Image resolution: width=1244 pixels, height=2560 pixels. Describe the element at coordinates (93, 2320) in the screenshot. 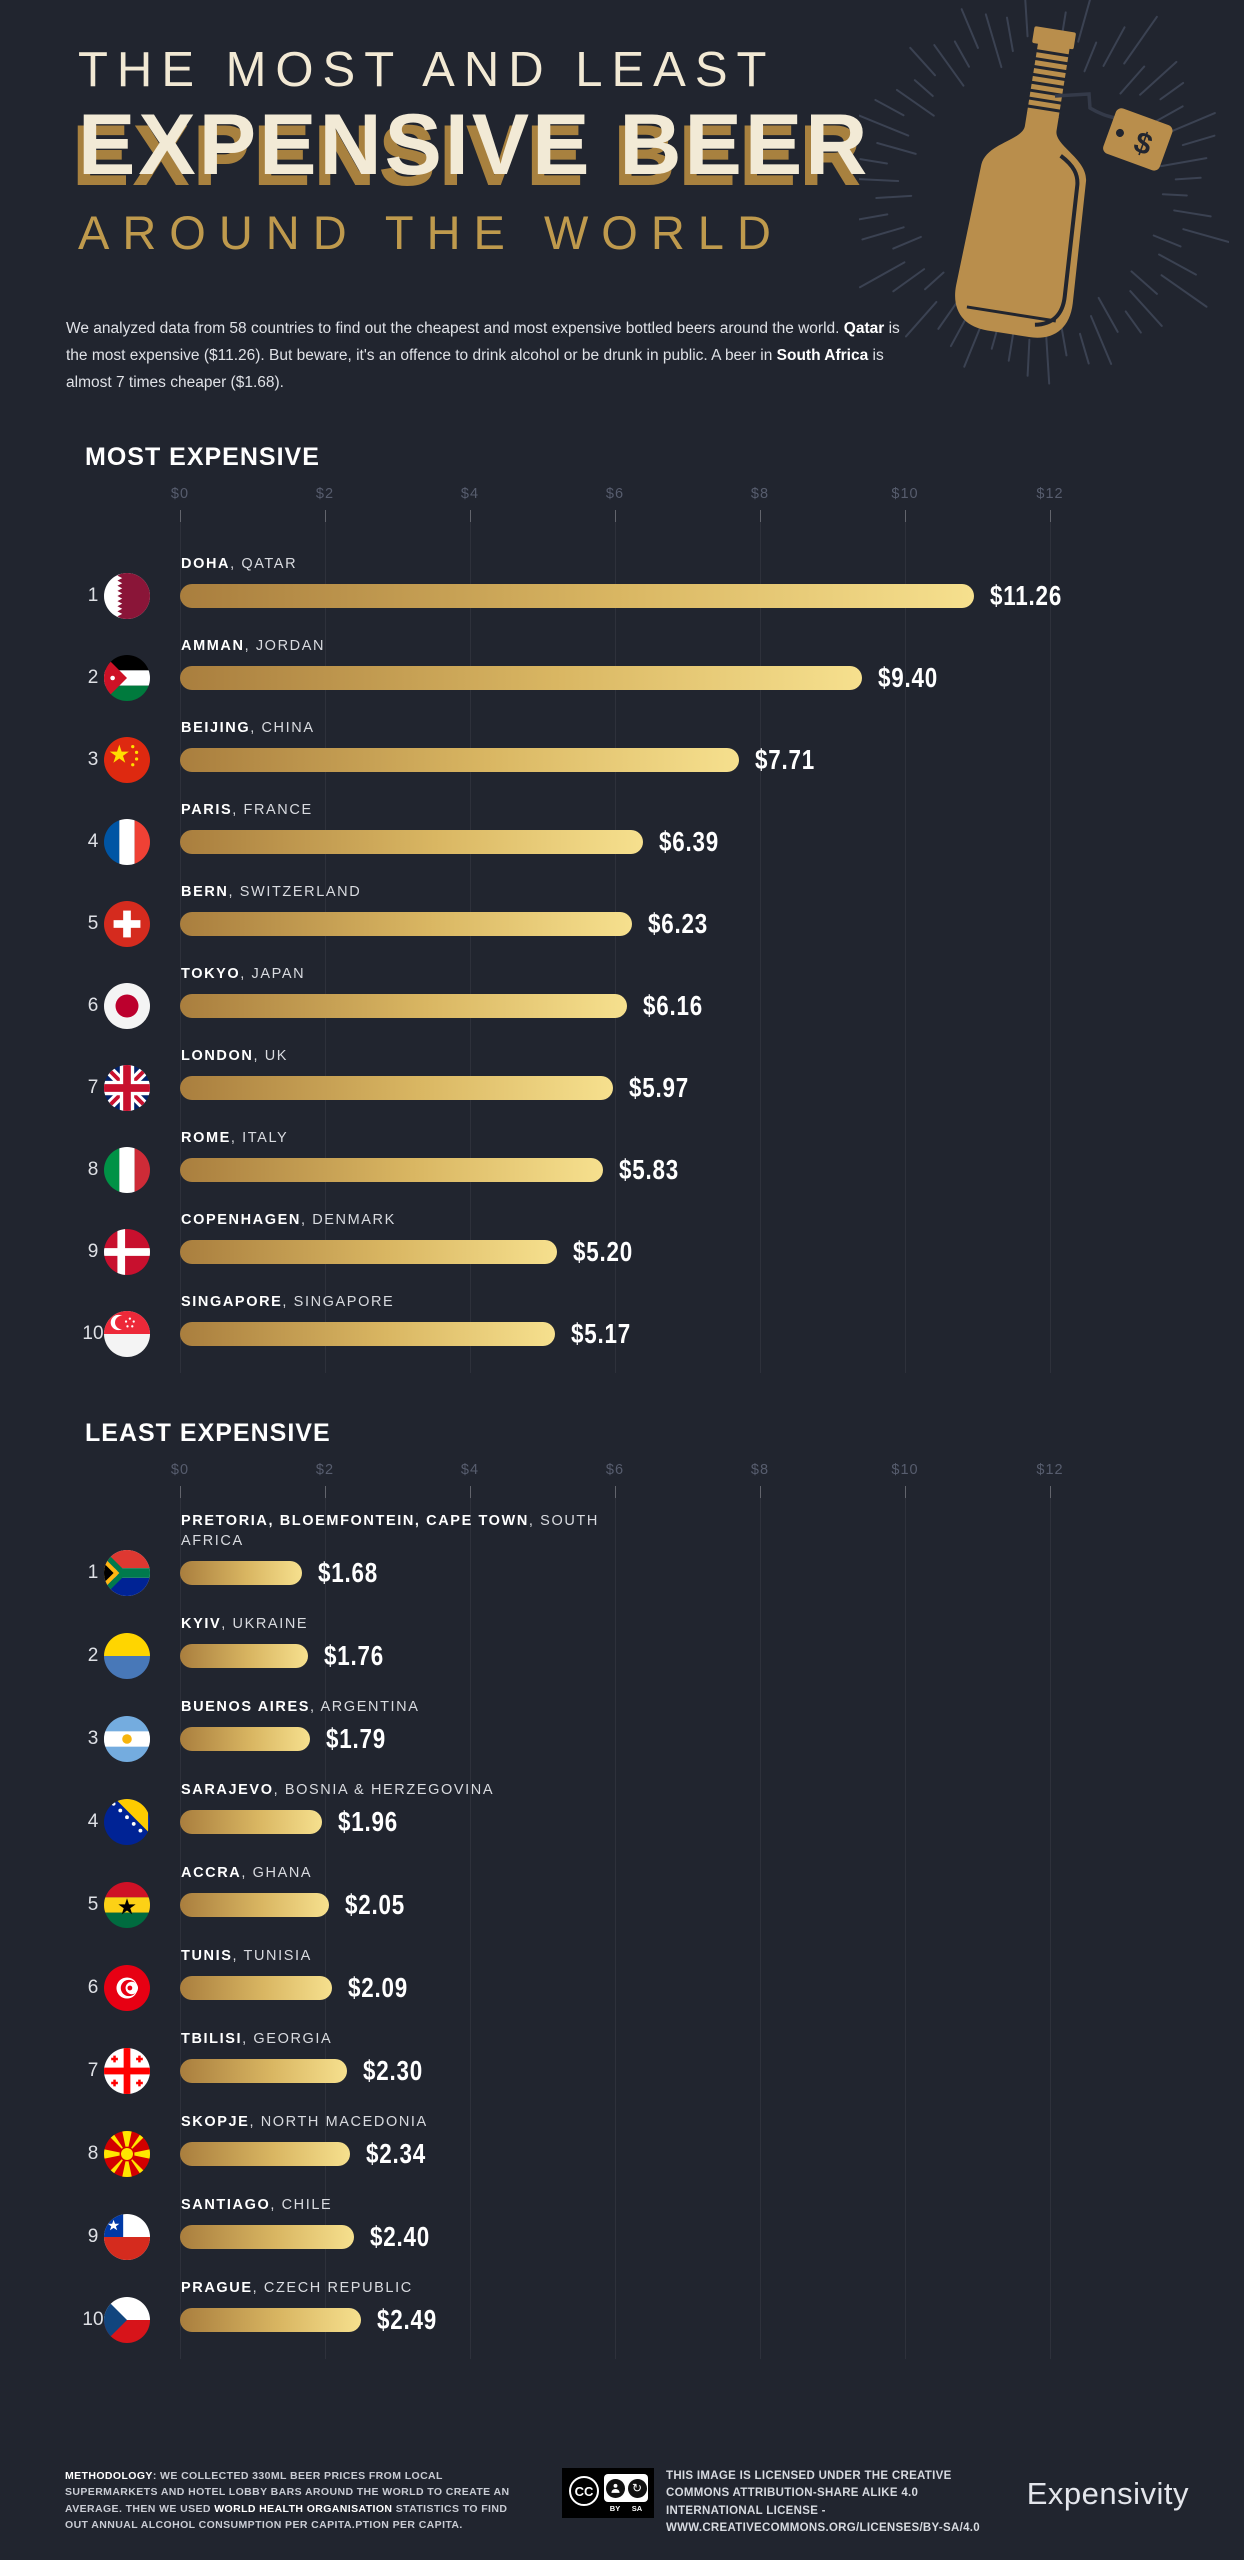

I see `rank-label: 10` at that location.